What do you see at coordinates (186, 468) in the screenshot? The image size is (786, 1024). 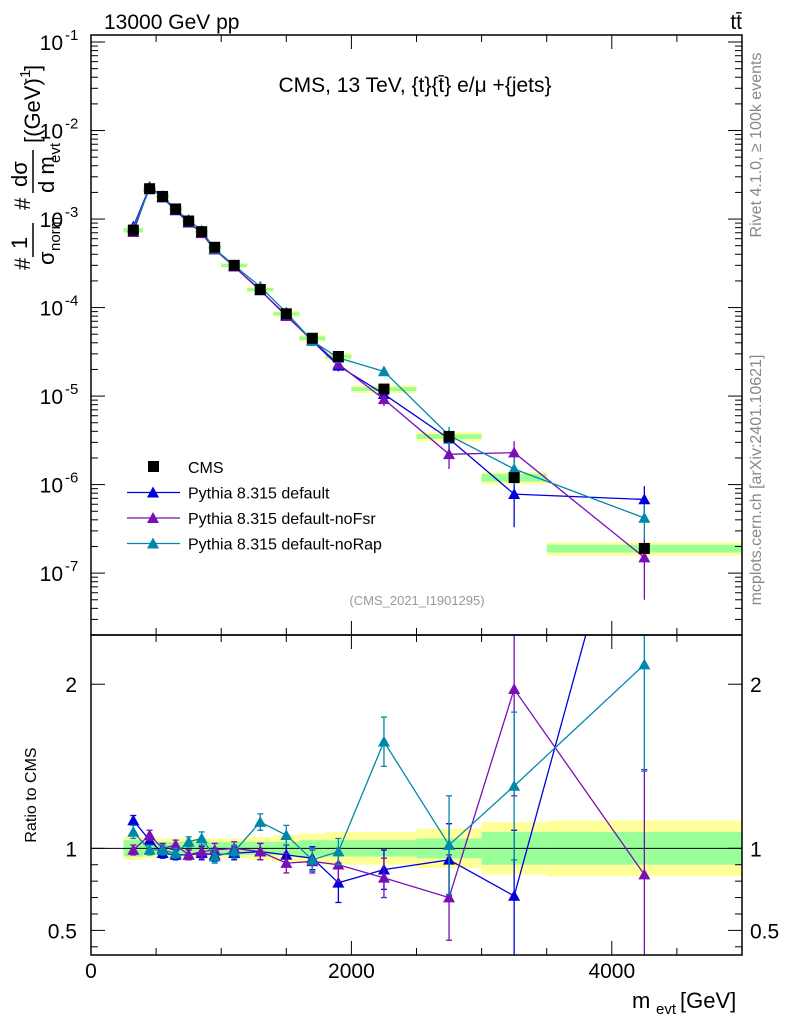 I see `legend-entry: CMS` at bounding box center [186, 468].